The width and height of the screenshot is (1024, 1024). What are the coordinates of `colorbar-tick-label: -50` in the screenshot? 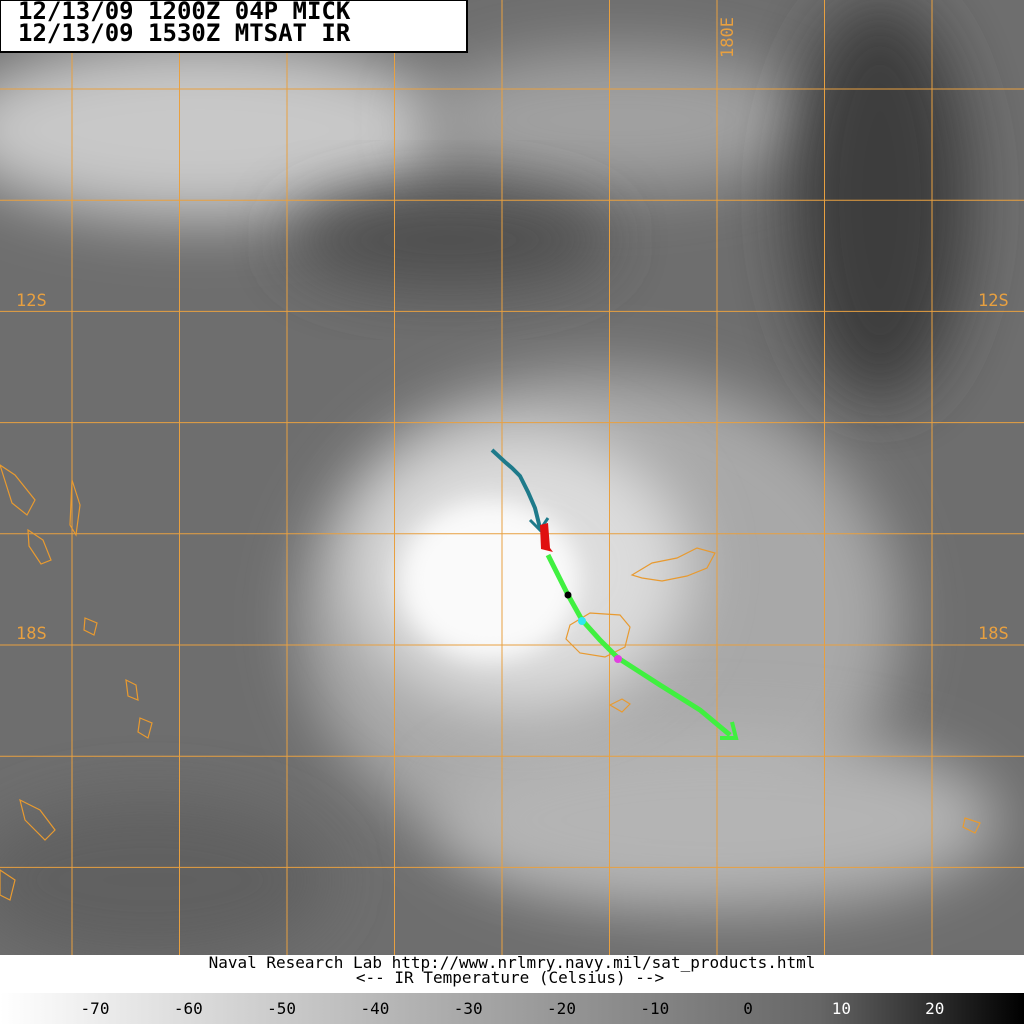 It's located at (281, 1008).